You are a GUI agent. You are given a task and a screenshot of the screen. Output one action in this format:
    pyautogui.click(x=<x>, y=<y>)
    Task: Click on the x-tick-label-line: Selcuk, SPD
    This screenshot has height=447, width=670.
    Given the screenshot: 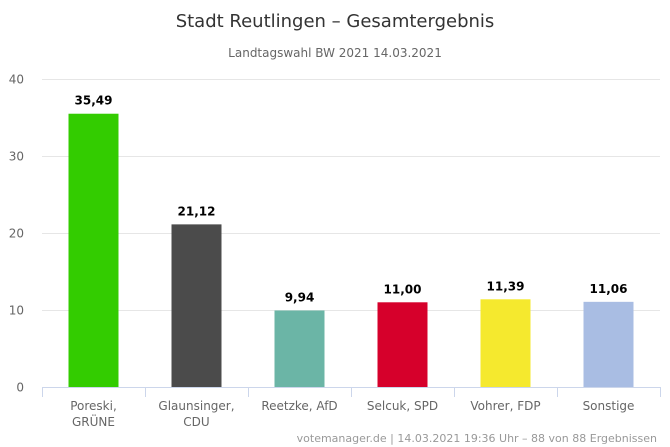 What is the action you would take?
    pyautogui.click(x=402, y=406)
    